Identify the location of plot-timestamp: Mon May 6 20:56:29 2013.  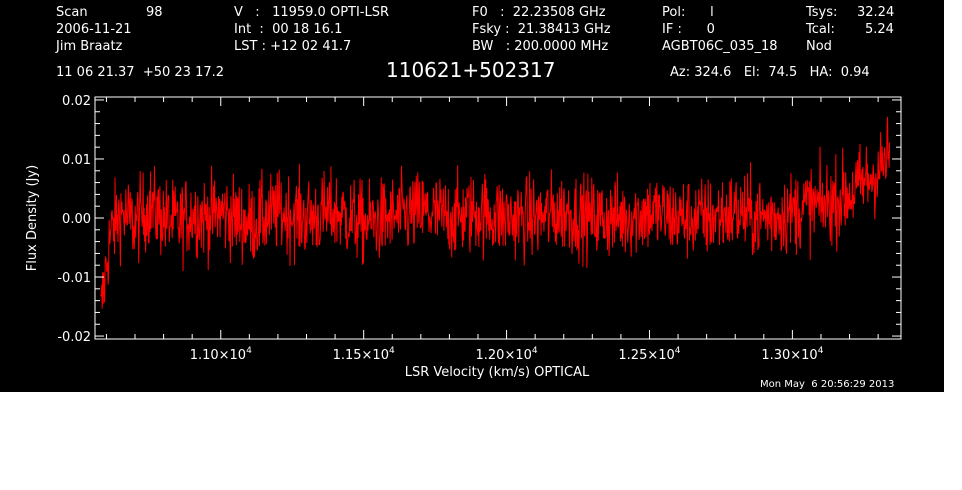
(827, 384).